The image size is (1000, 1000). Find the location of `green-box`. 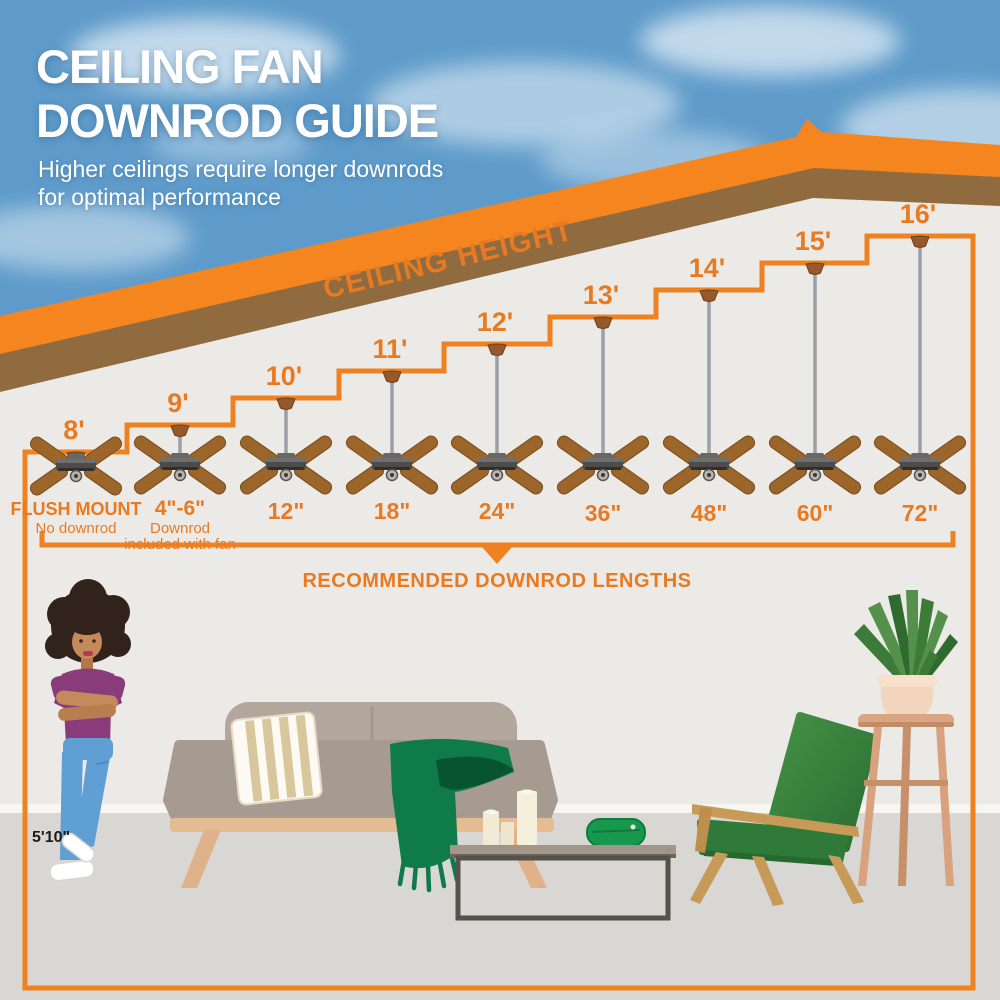

green-box is located at coordinates (616, 832).